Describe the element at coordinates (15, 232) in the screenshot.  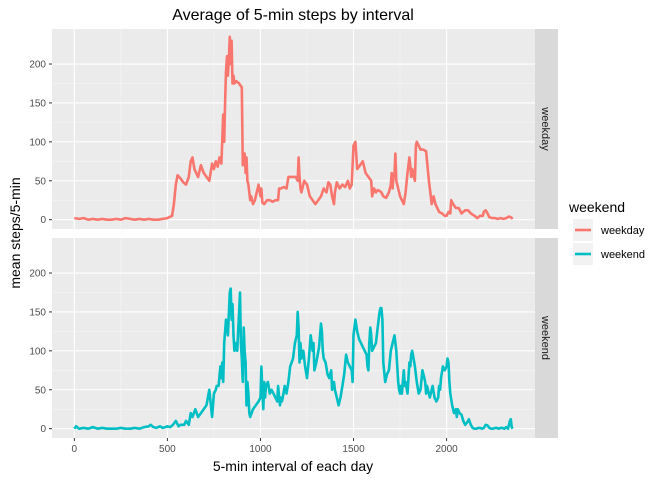
I see `y-axis-label: mean steps/5-min` at that location.